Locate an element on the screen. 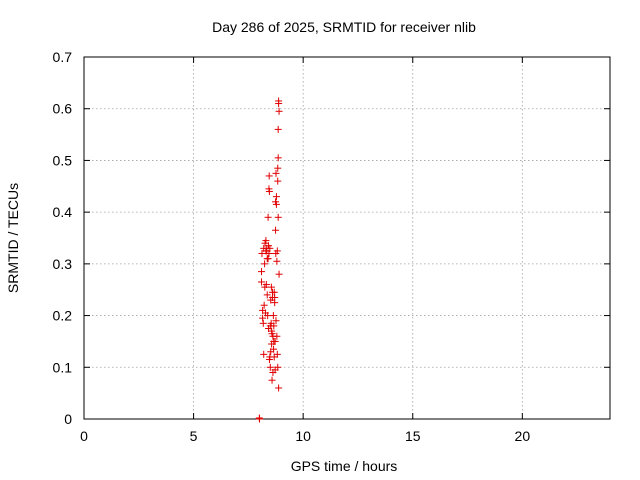 The height and width of the screenshot is (480, 640). y-axis-label: SRMTID / TECUs is located at coordinates (13, 238).